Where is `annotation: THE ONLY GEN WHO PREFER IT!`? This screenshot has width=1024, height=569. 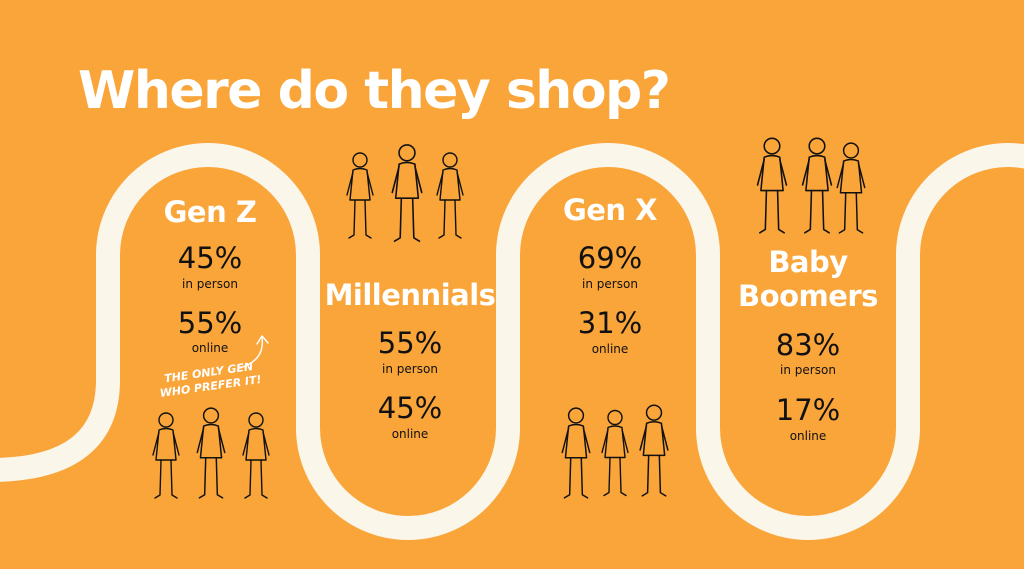 annotation: THE ONLY GEN WHO PREFER IT! is located at coordinates (210, 380).